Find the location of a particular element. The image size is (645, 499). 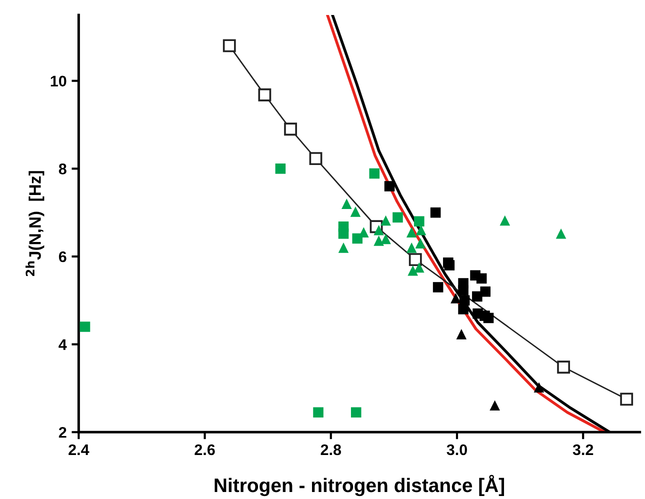

y-axis-title: $^{2h}$J(N,N) [Hz] is located at coordinates (35, 223).